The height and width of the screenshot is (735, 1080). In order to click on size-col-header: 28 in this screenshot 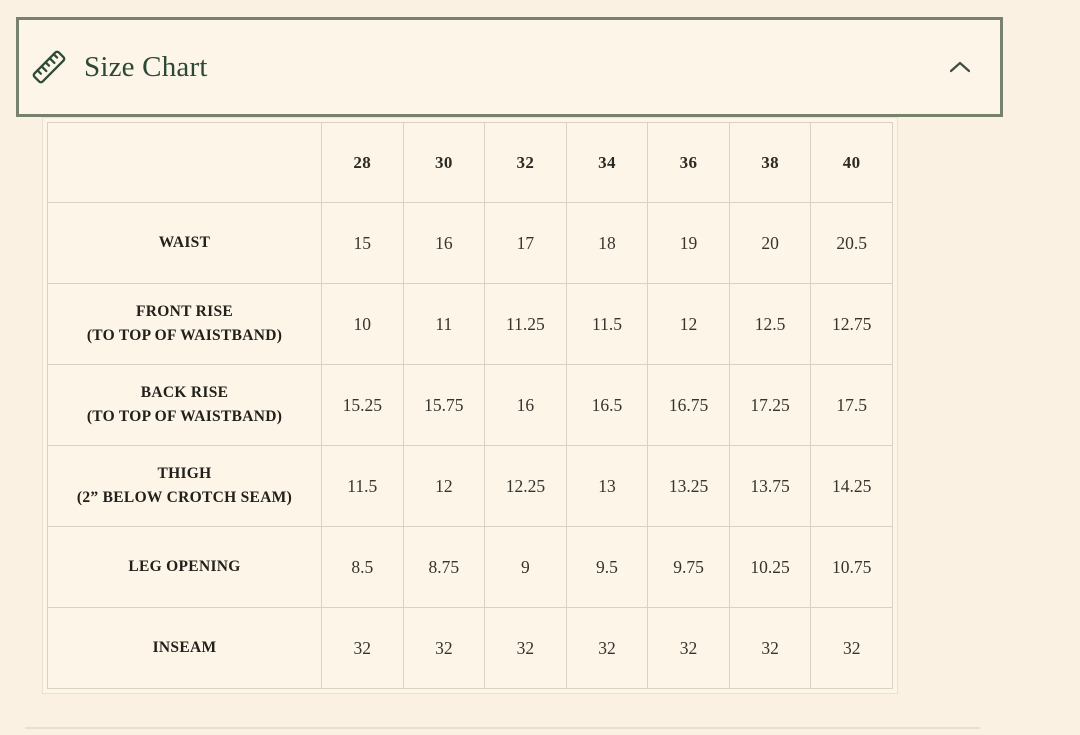, I will do `click(362, 162)`.